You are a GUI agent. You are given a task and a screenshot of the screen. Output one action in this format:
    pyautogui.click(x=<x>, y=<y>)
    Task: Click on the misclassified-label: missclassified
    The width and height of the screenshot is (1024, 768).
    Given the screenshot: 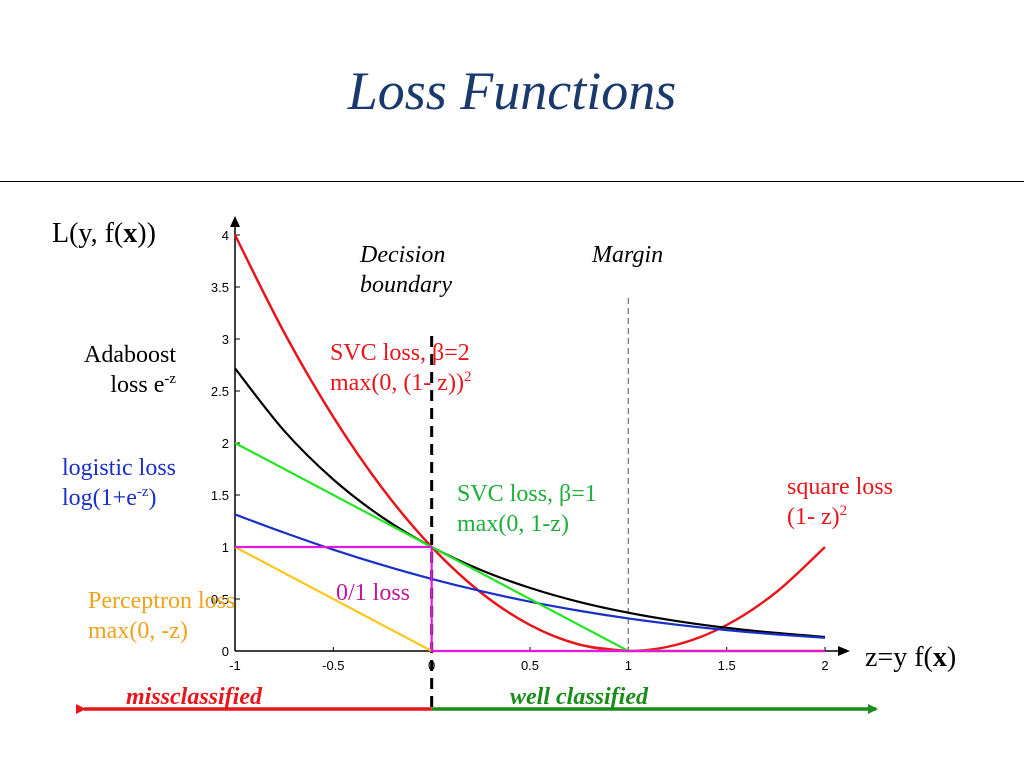 What is the action you would take?
    pyautogui.click(x=194, y=697)
    